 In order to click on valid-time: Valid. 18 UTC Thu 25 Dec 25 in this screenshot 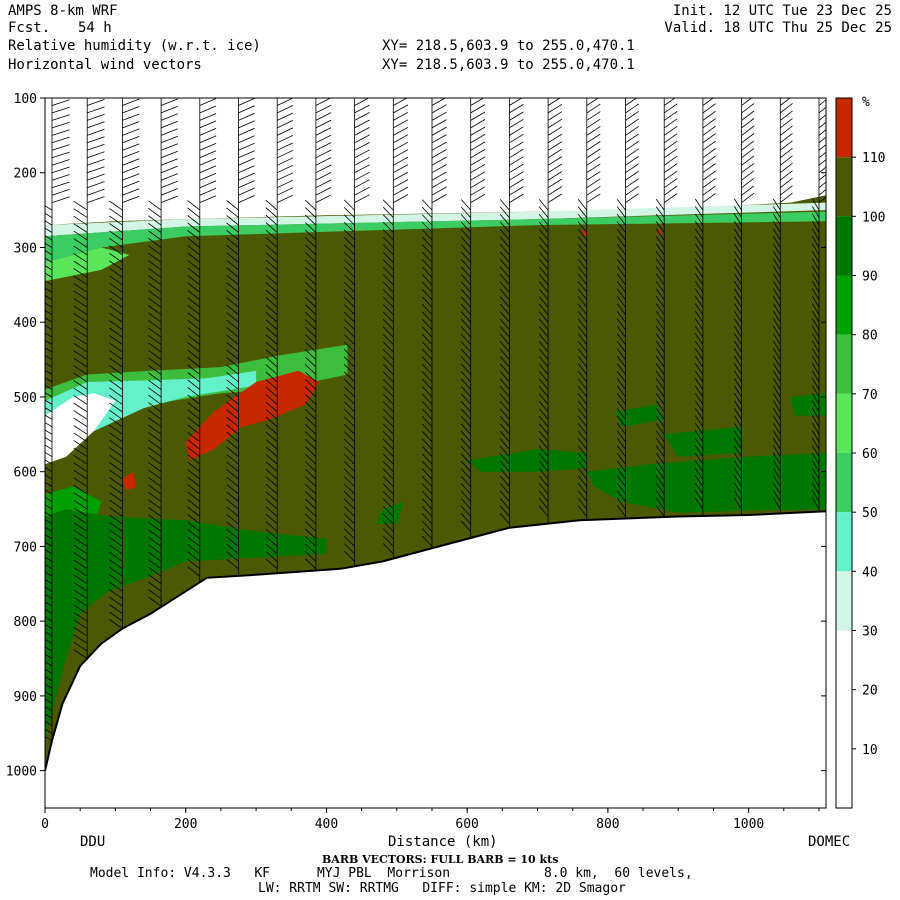, I will do `click(778, 28)`.